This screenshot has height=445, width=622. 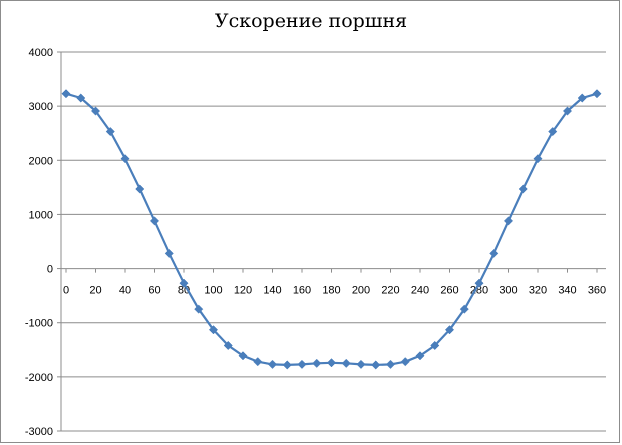 I want to click on x-tick-label: 260, so click(x=449, y=291).